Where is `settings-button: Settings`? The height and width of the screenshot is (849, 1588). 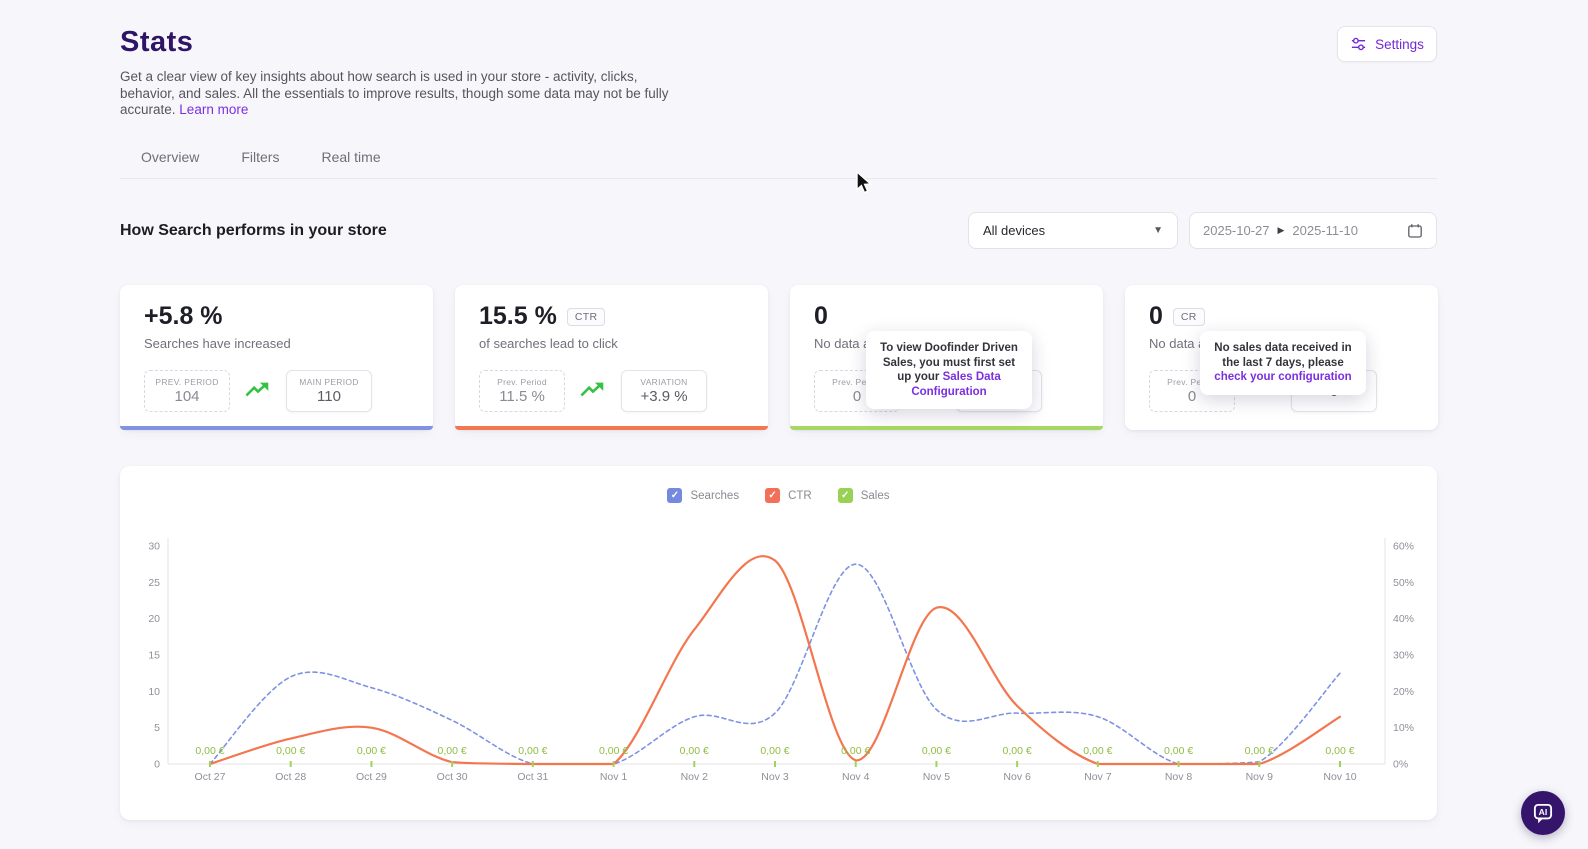
settings-button: Settings is located at coordinates (1387, 44).